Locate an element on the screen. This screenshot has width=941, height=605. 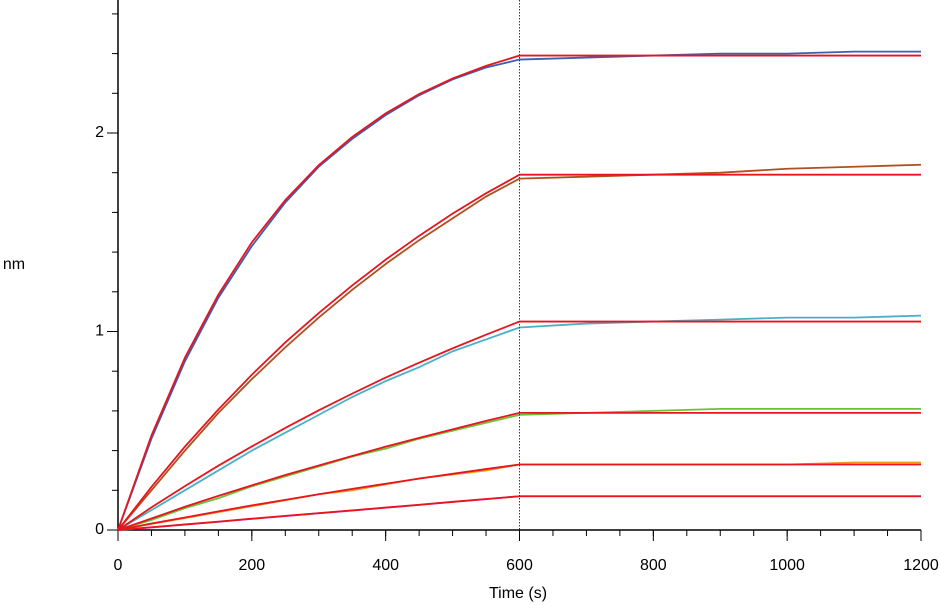
x-tick-label: 0 is located at coordinates (118, 565).